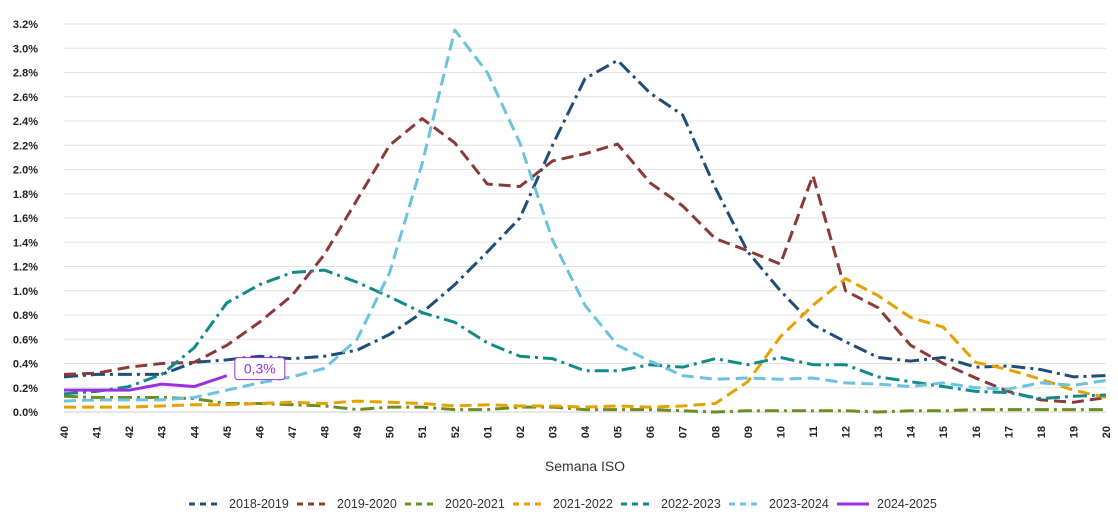 The image size is (1118, 516). I want to click on annotation-box, so click(260, 369).